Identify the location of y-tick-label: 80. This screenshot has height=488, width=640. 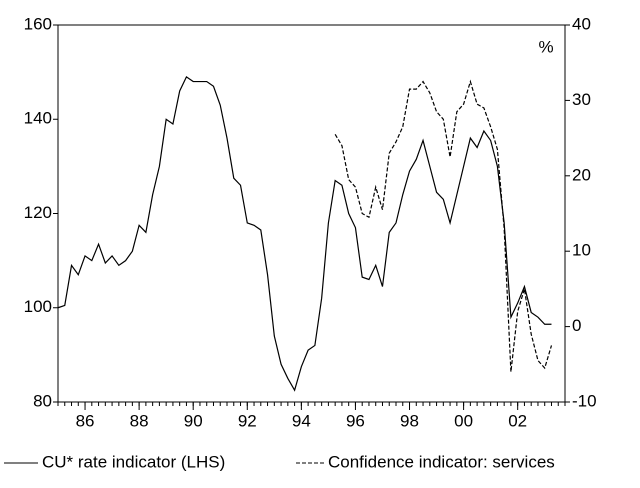
(42, 400).